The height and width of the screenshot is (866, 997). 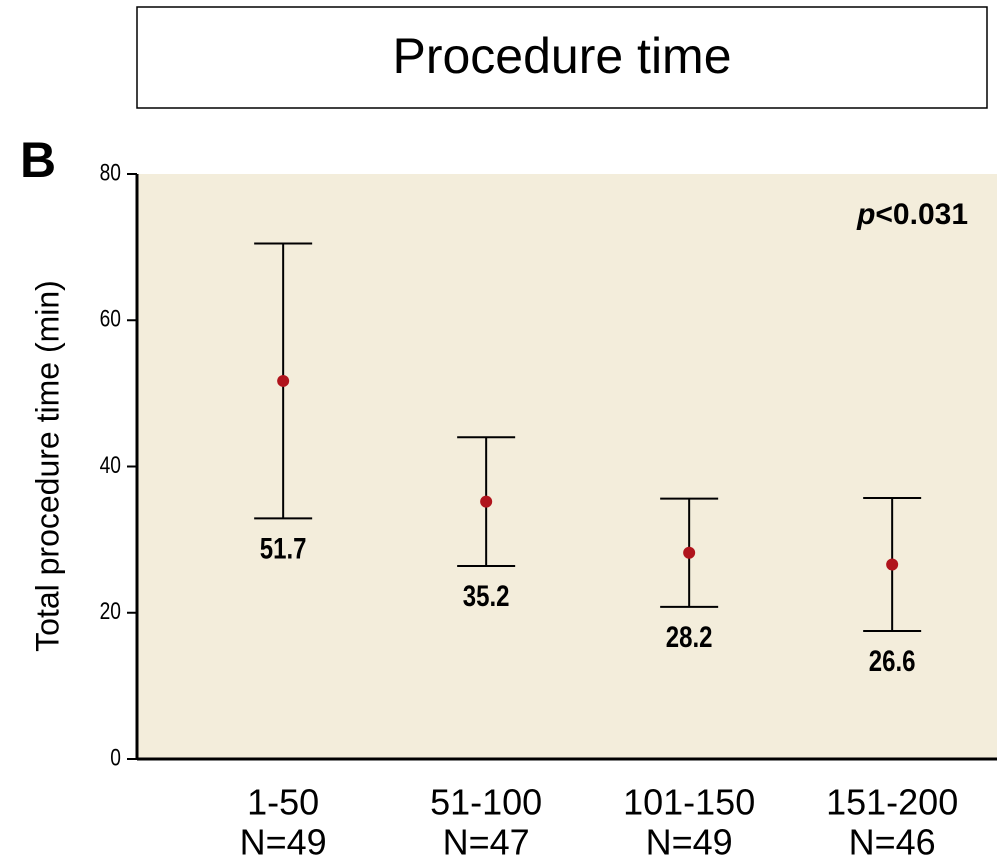 What do you see at coordinates (110, 318) in the screenshot?
I see `y-tick-label: 60` at bounding box center [110, 318].